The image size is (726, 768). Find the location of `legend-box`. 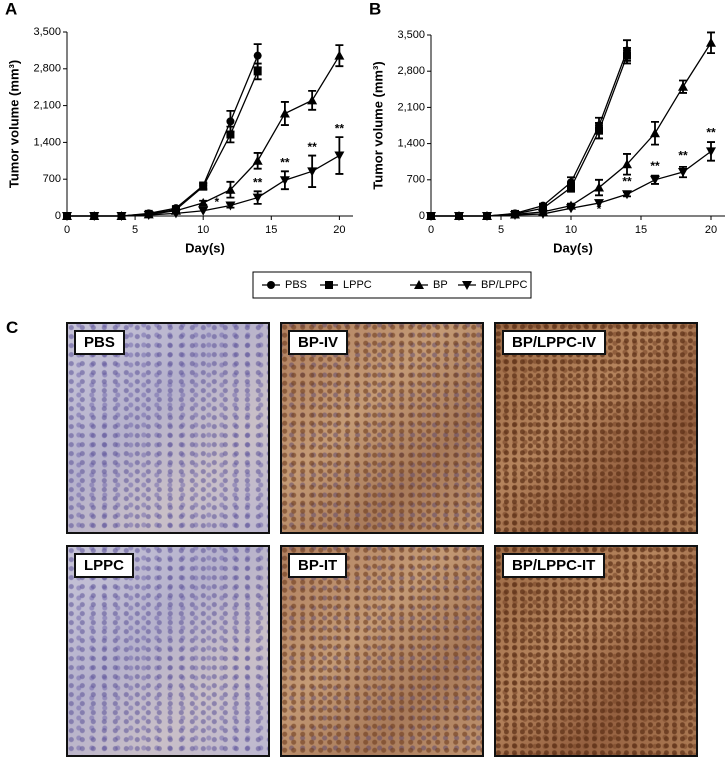

legend-box is located at coordinates (392, 285).